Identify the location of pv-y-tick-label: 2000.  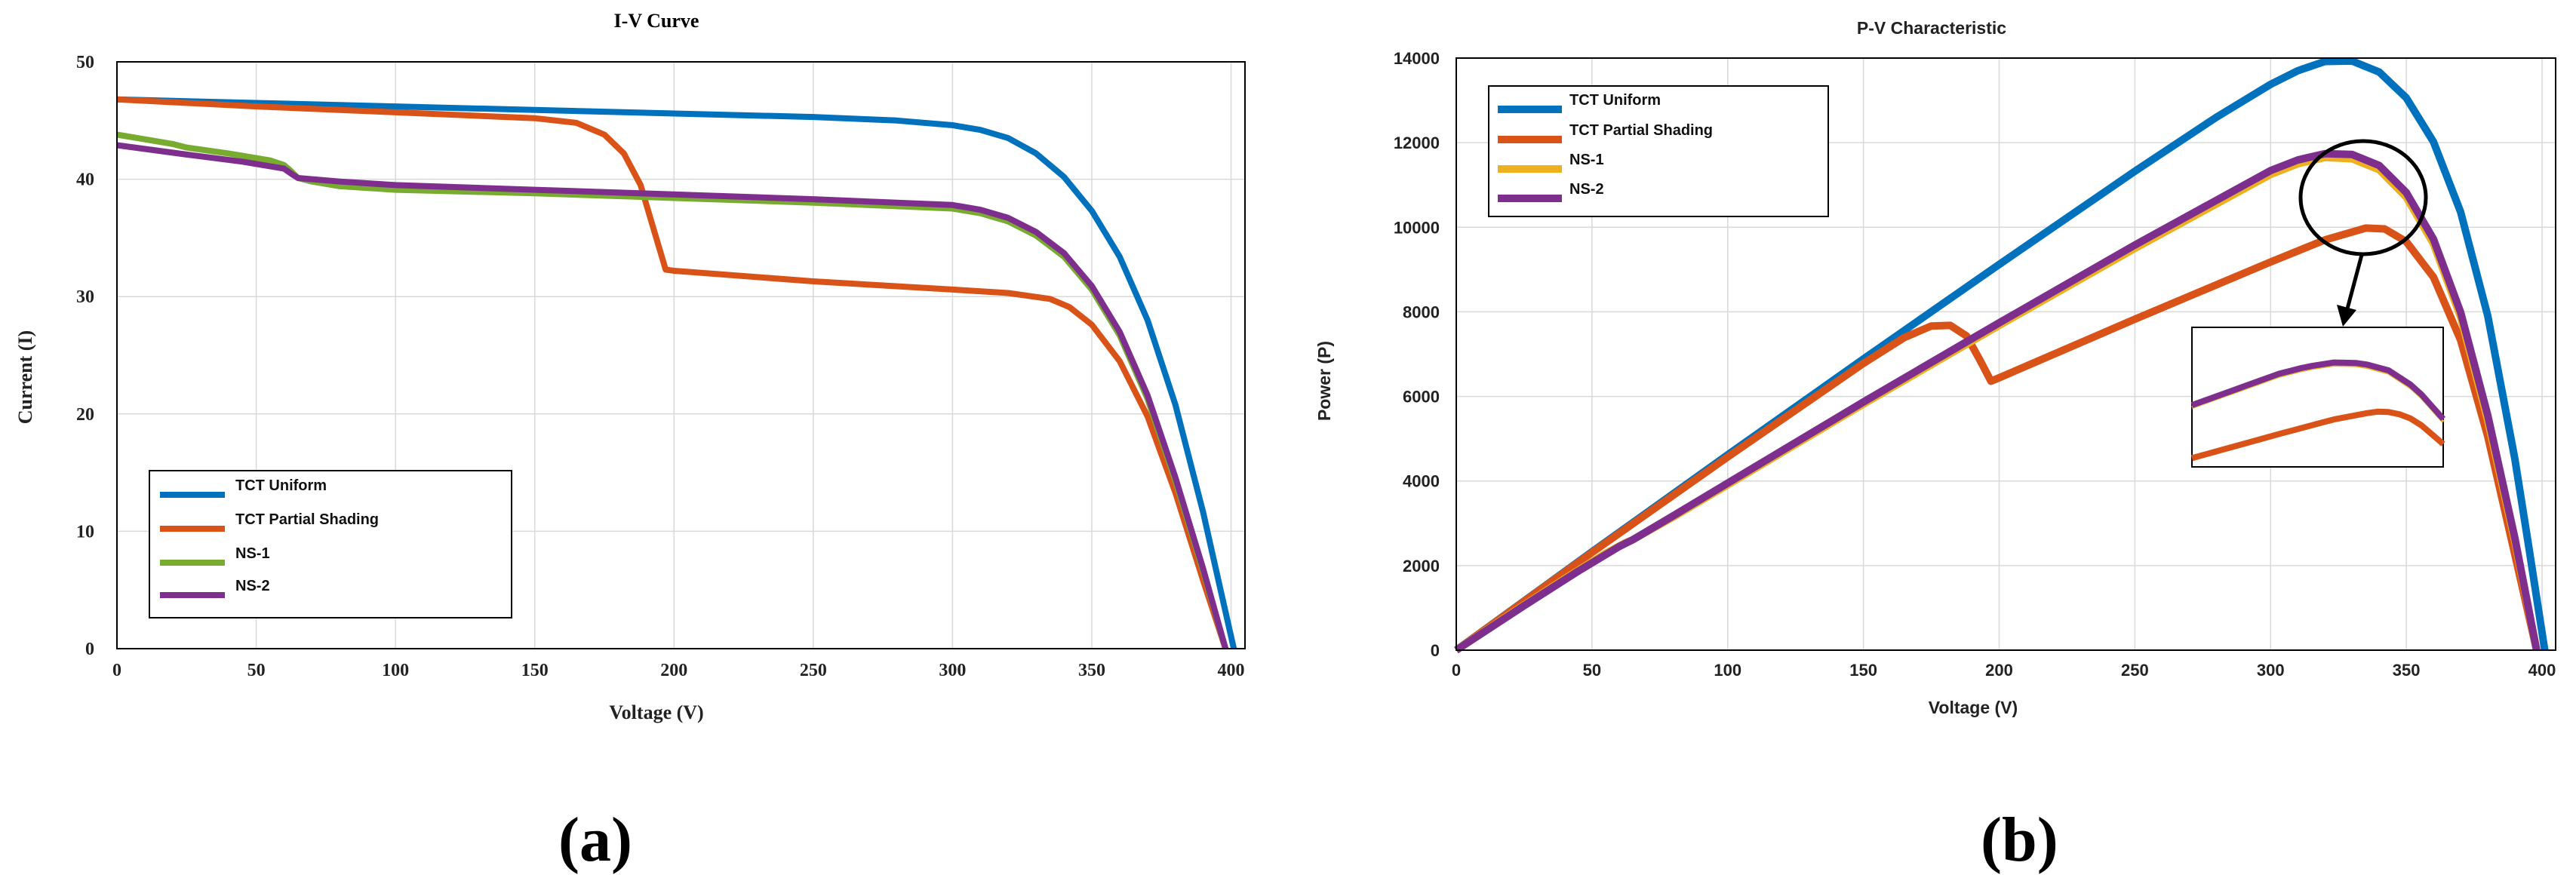
(1421, 566).